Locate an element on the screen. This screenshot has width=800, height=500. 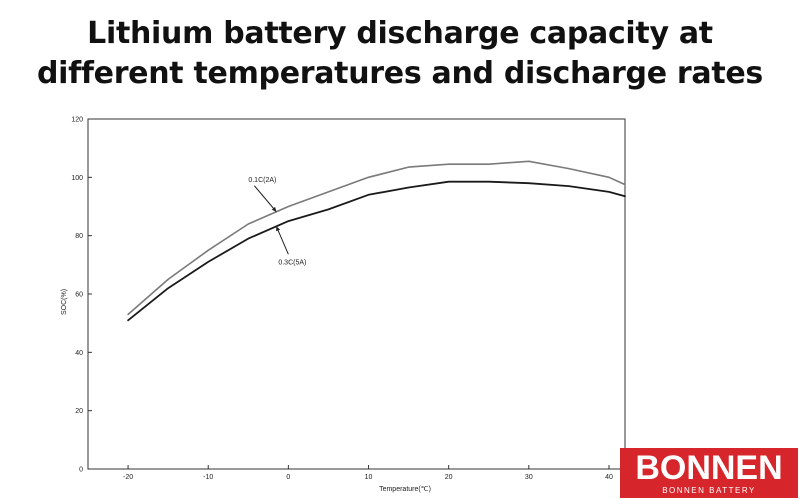
y-axis: 0 20 40 60 80 100 120 is located at coordinates (81, 295).